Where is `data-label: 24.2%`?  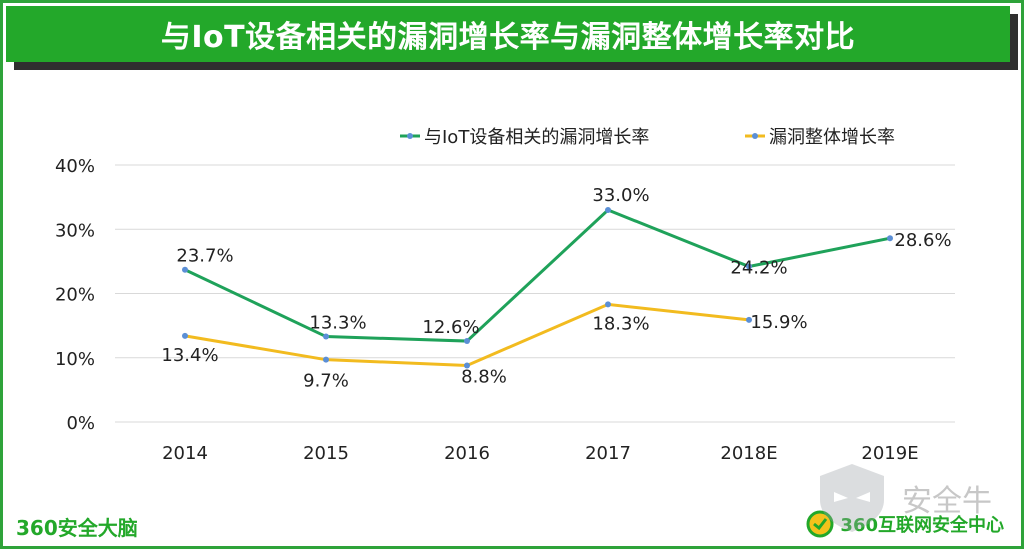
data-label: 24.2% is located at coordinates (758, 268).